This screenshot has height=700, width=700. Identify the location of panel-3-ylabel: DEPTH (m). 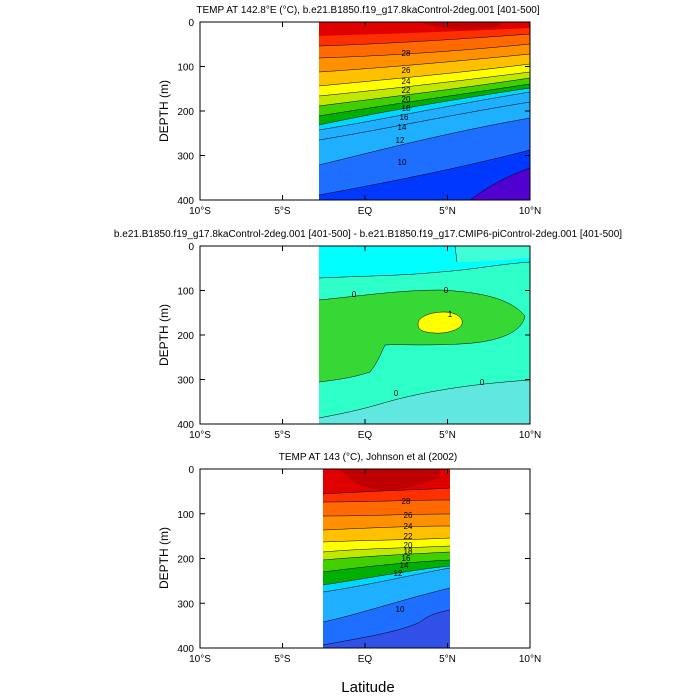
(164, 558).